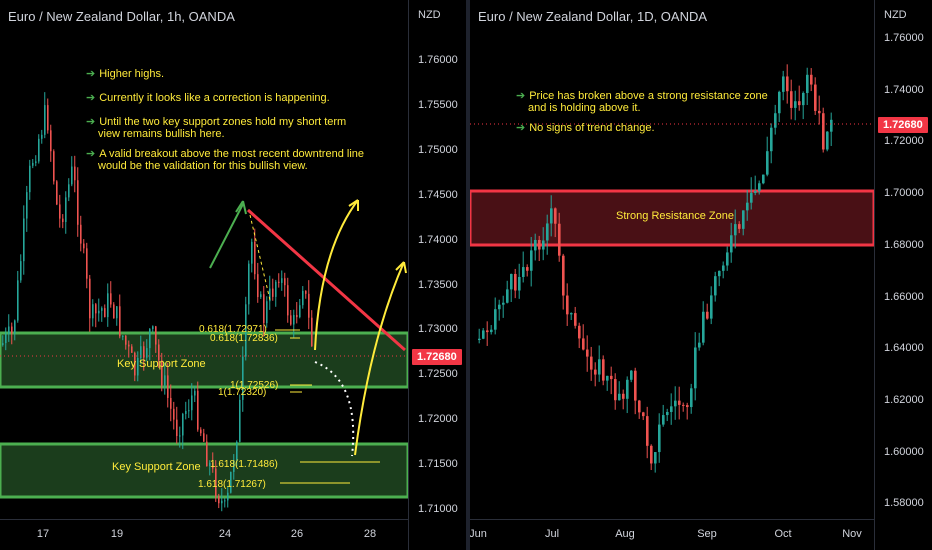 This screenshot has width=932, height=550. I want to click on note-1: ➔ Higher highs., so click(125, 74).